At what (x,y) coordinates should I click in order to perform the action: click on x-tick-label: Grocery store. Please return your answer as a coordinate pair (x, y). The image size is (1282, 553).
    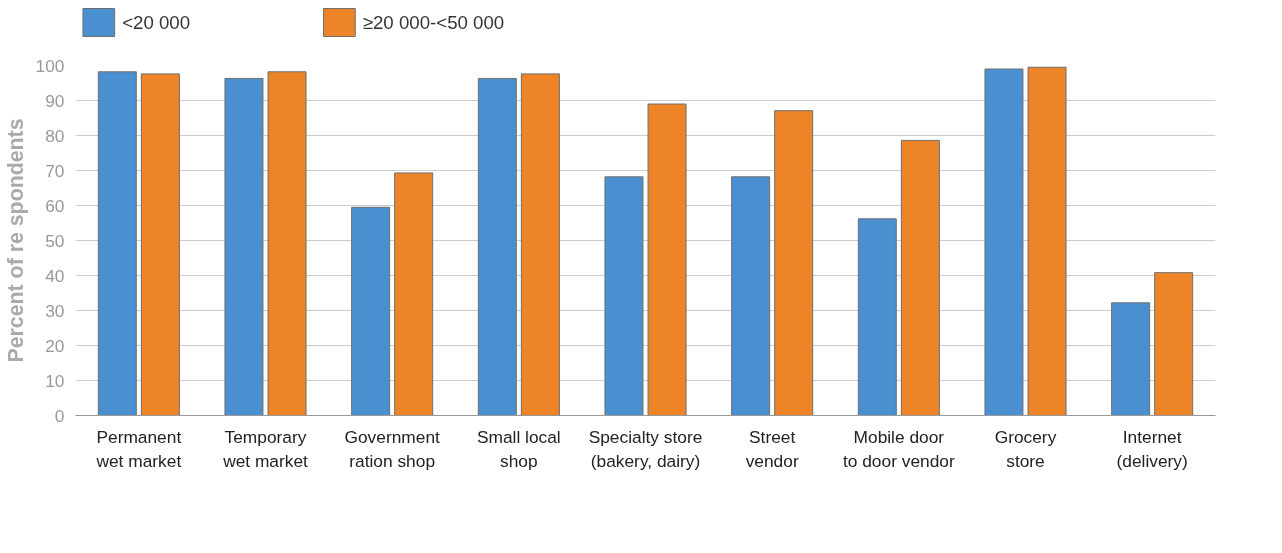
    Looking at the image, I should click on (1025, 448).